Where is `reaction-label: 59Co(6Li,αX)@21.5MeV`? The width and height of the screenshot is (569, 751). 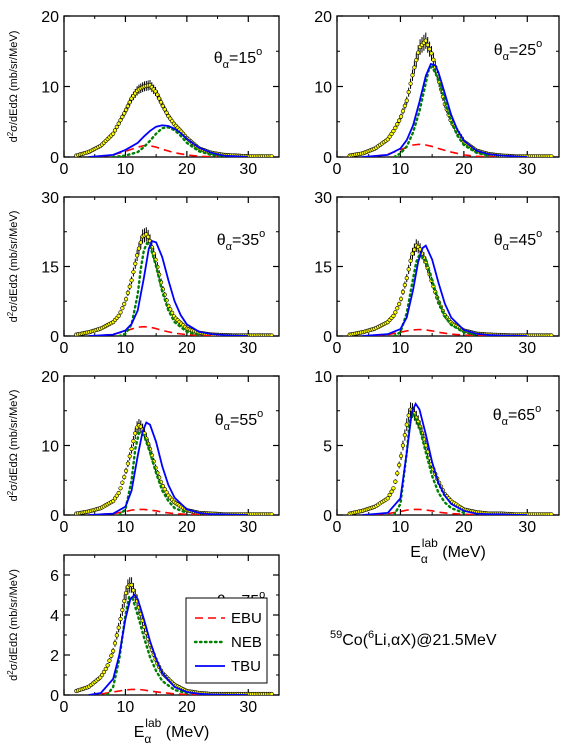
reaction-label: 59Co(6Li,αX)@21.5MeV is located at coordinates (413, 639).